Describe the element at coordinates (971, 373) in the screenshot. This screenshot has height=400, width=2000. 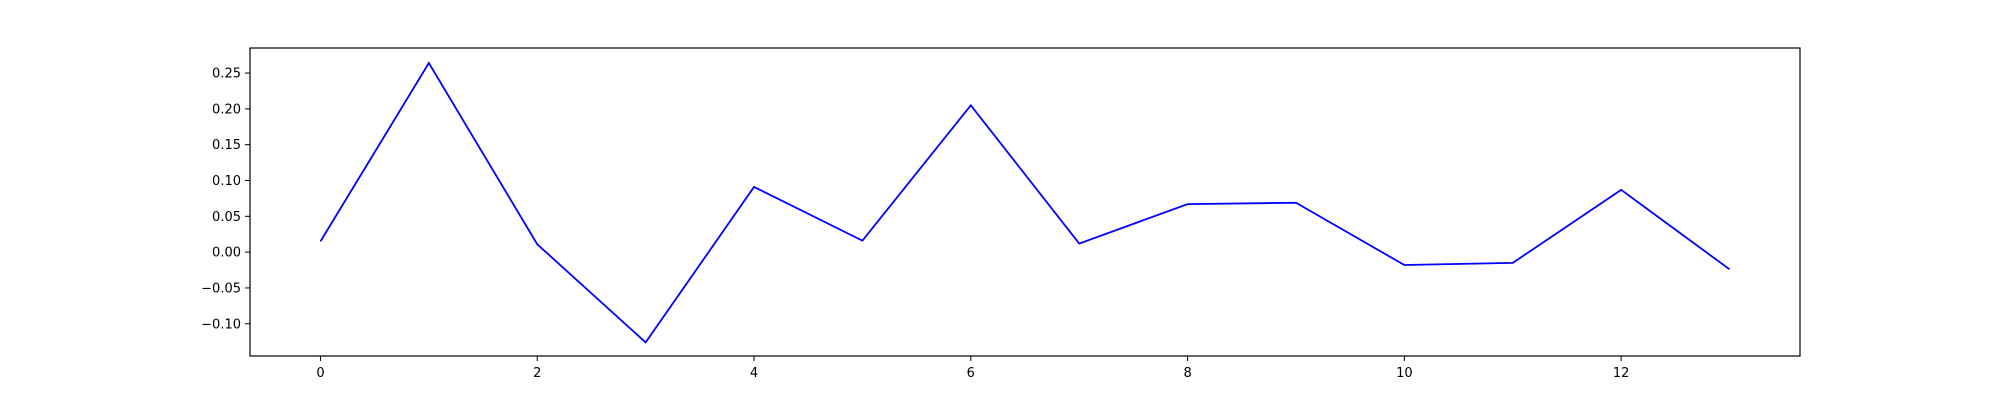
I see `x-tick-label: 6` at that location.